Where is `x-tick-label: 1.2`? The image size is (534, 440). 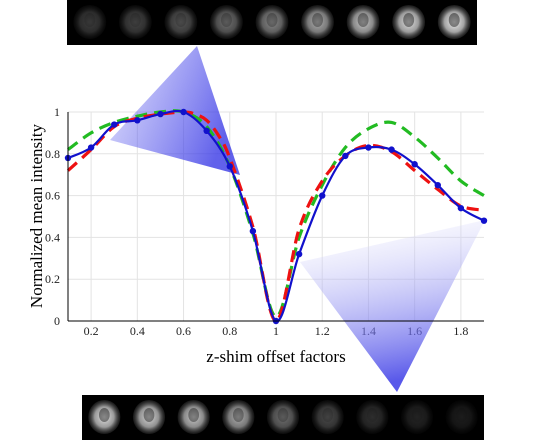 x-tick-label: 1.2 is located at coordinates (322, 331).